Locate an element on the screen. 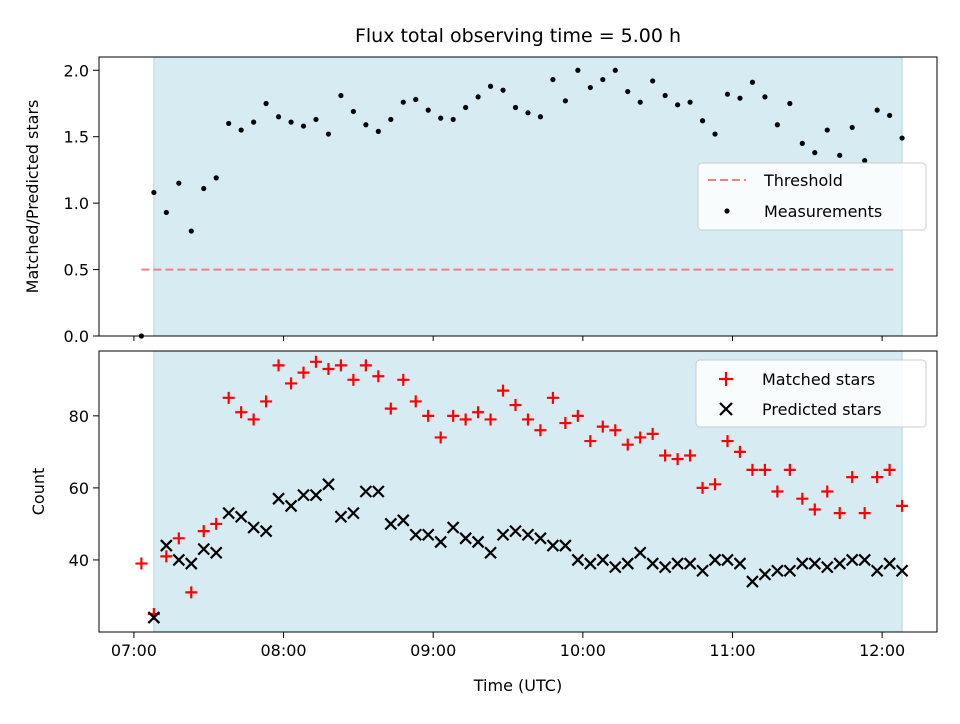 The width and height of the screenshot is (960, 724). top-y-axis-label: Matched/Predicted stars is located at coordinates (32, 197).